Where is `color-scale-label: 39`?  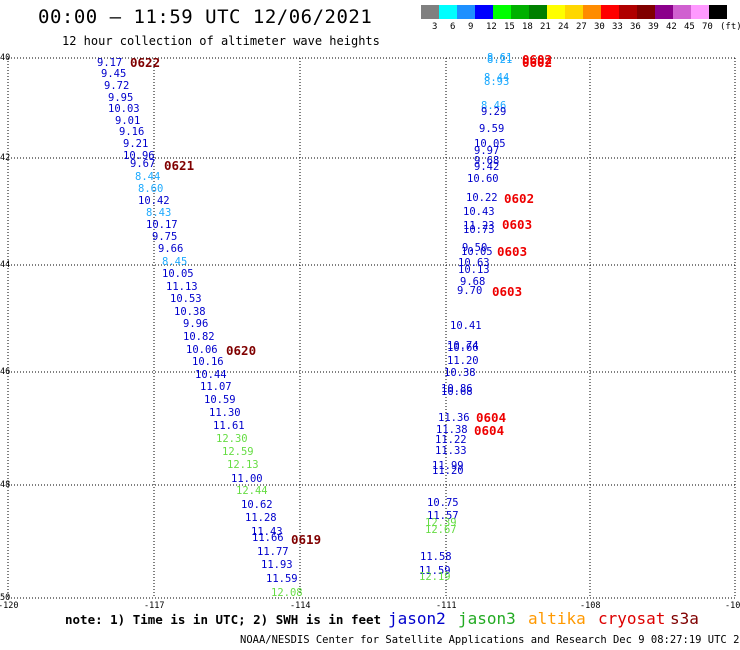 color-scale-label: 39 is located at coordinates (653, 27).